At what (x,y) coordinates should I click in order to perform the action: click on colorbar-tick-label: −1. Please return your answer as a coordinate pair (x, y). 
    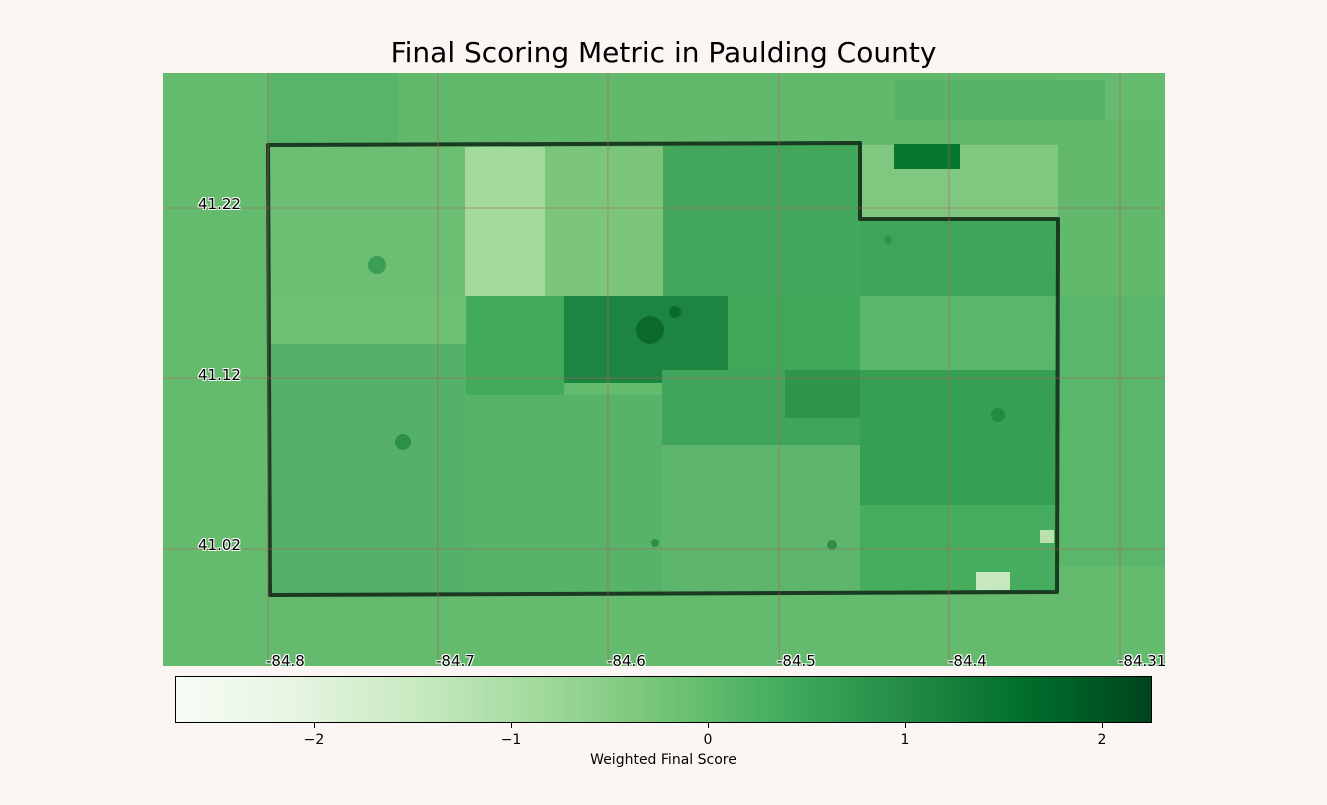
    Looking at the image, I should click on (511, 740).